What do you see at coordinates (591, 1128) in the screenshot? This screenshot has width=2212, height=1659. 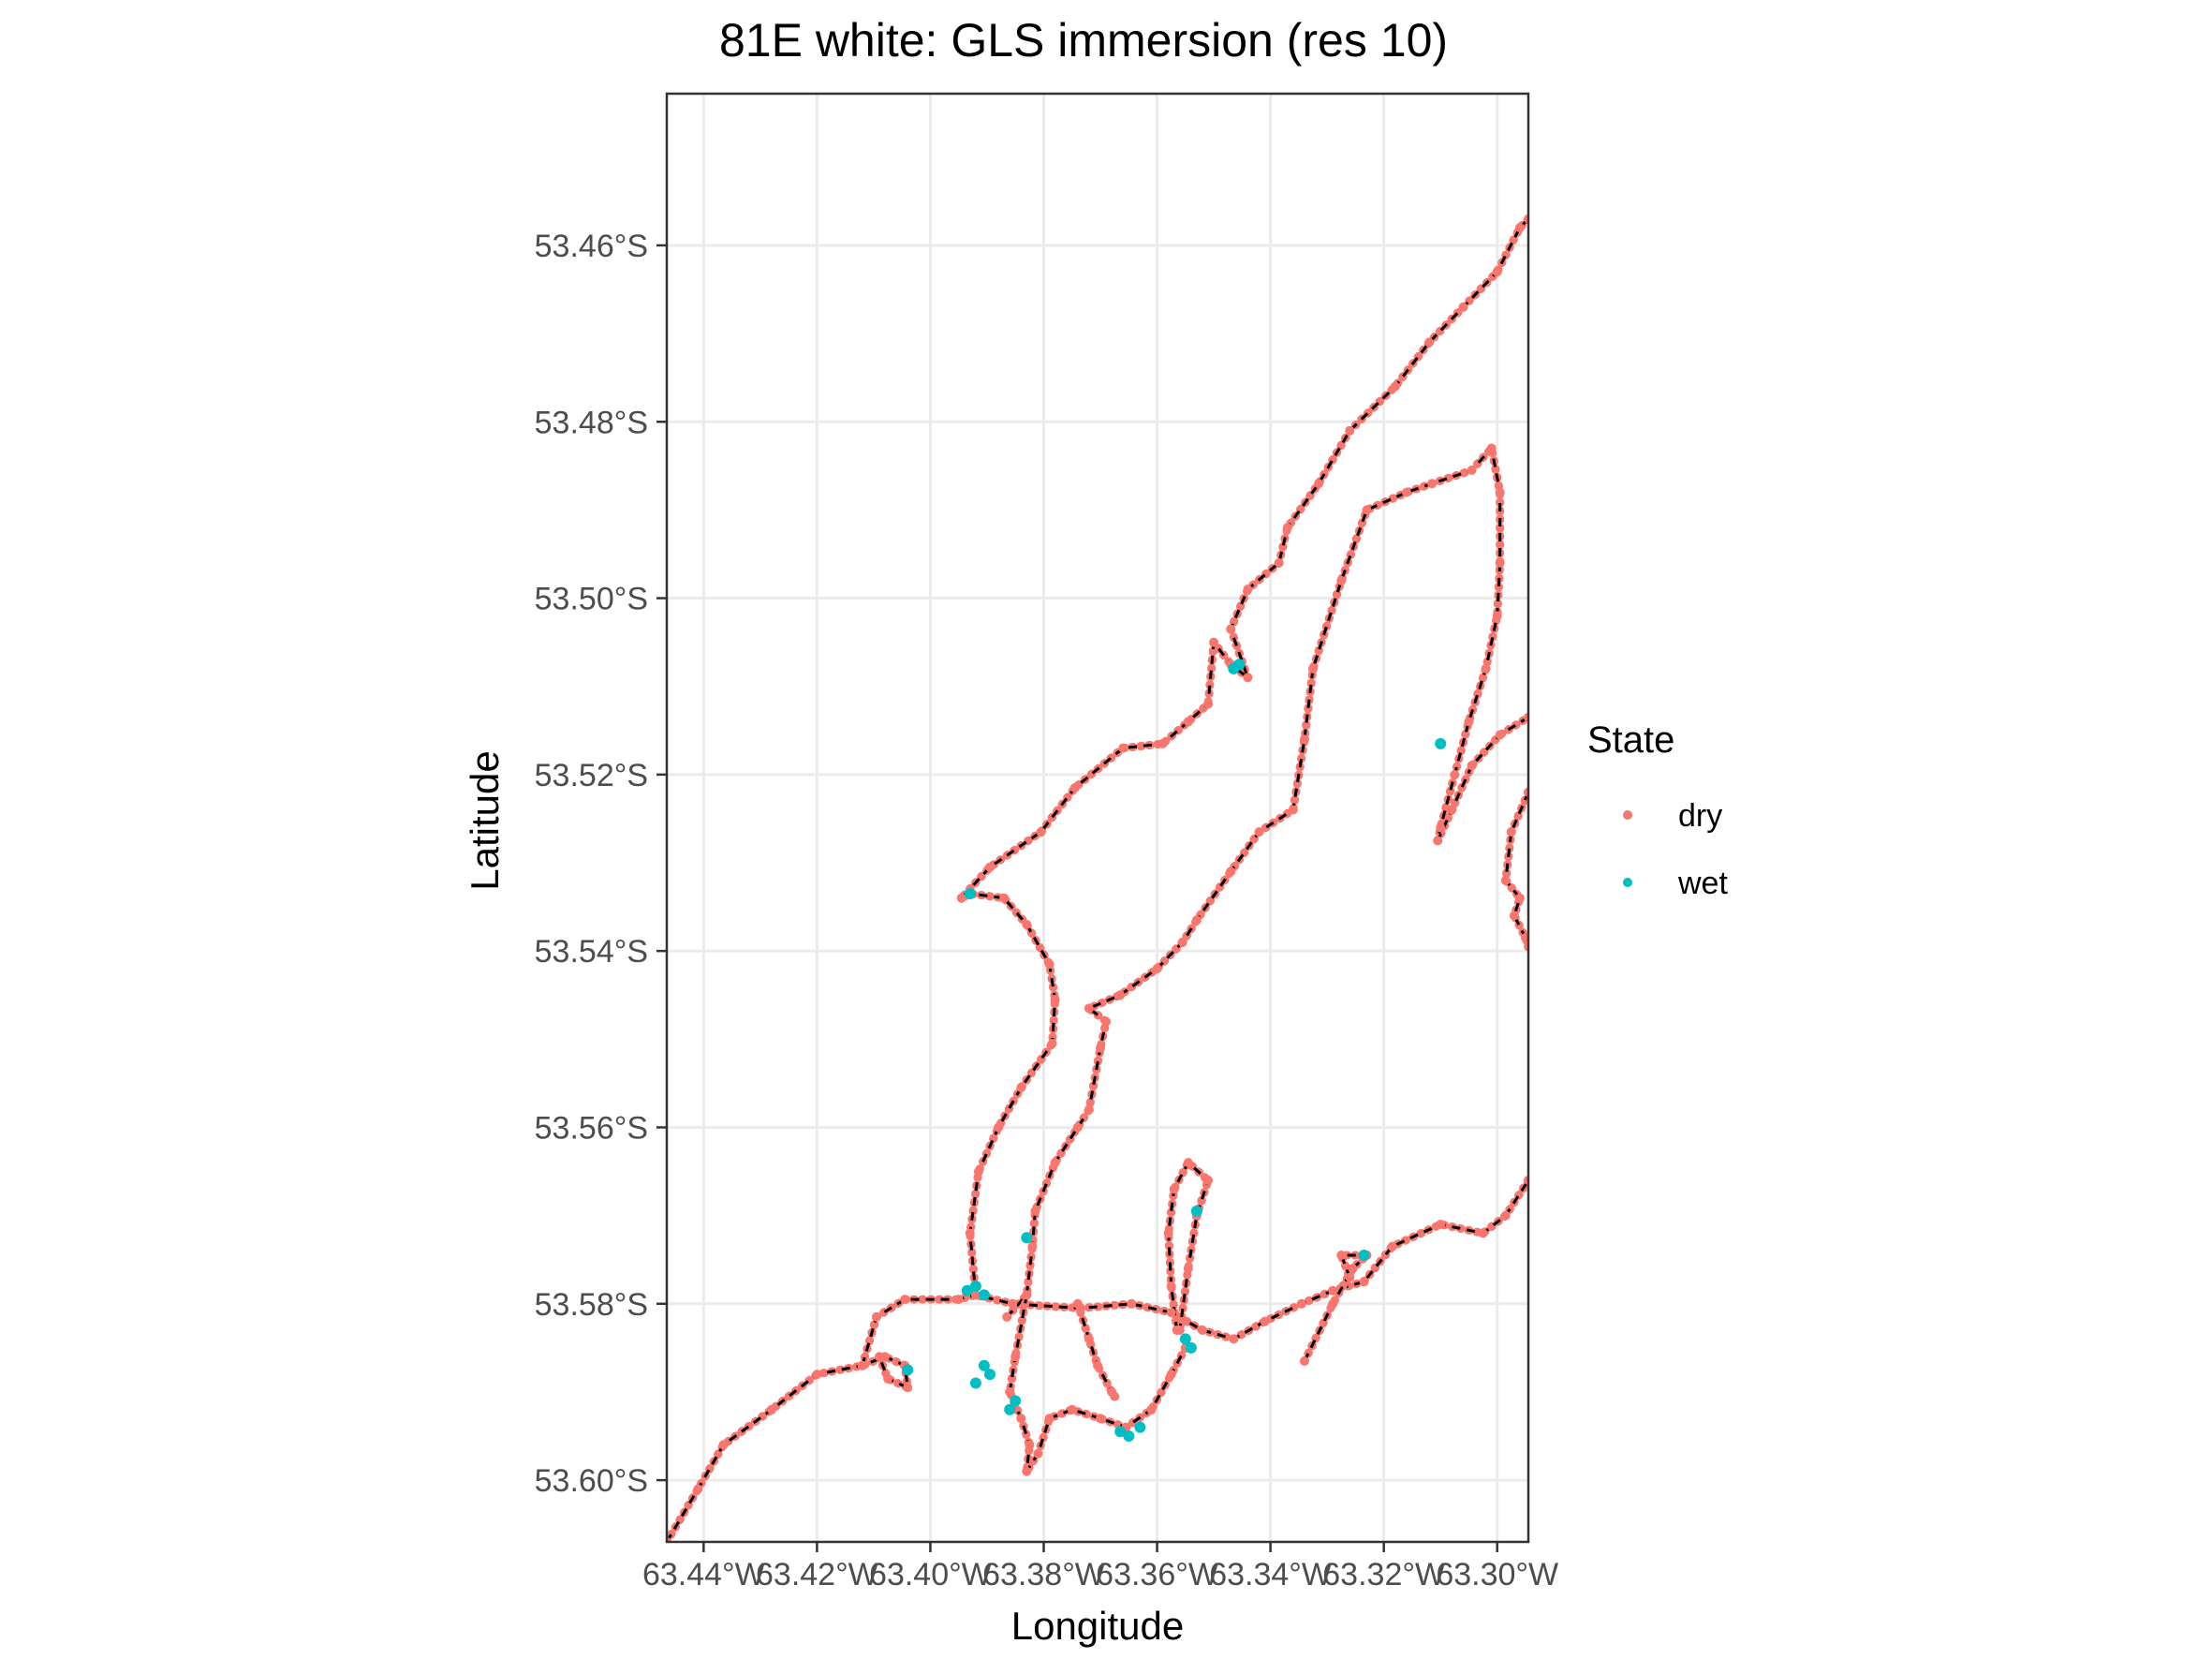 I see `y-tick-label-5: 53.56°S` at bounding box center [591, 1128].